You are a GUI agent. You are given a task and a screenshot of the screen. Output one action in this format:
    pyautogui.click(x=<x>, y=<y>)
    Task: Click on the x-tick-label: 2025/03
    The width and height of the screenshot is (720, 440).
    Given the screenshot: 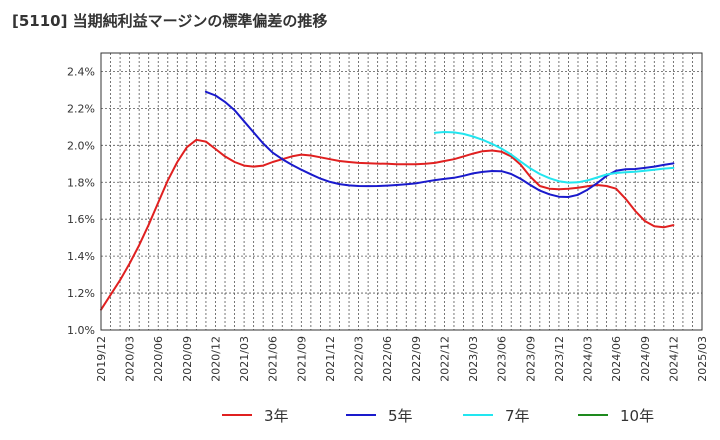 What is the action you would take?
    pyautogui.click(x=702, y=359)
    